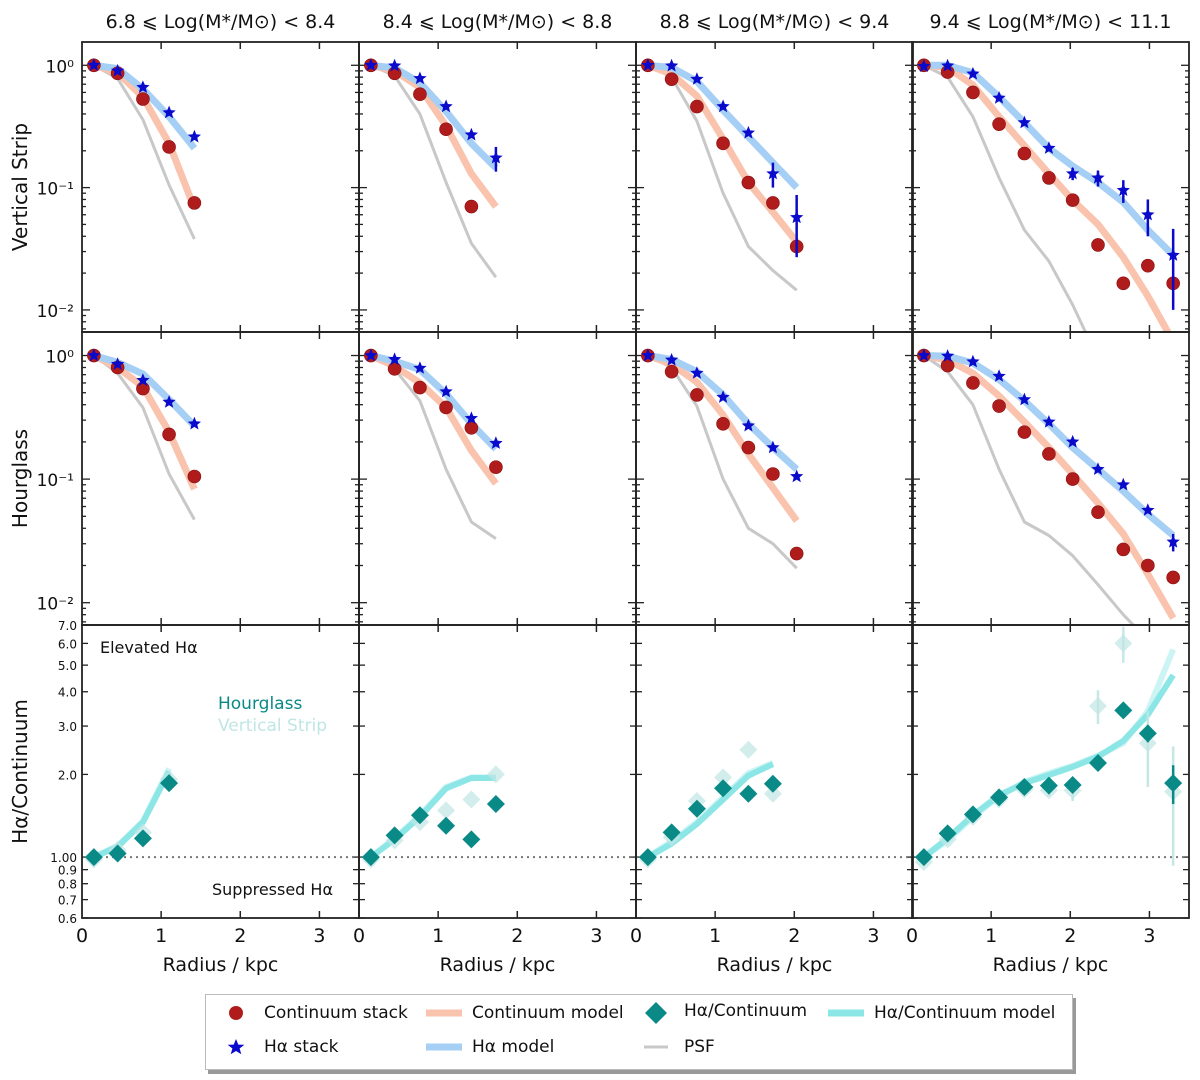 Image resolution: width=1200 pixels, height=1080 pixels. What do you see at coordinates (67, 626) in the screenshot?
I see `y-tick-label: 7.0` at bounding box center [67, 626].